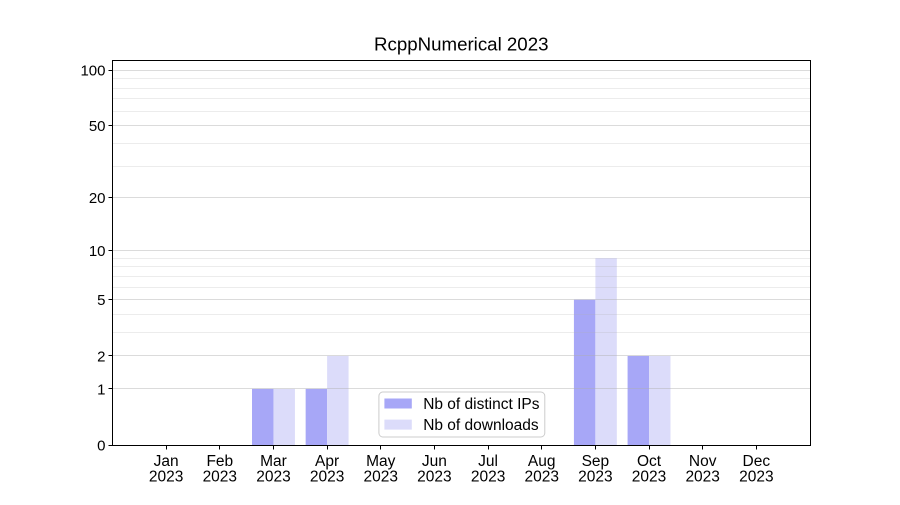 Image resolution: width=900 pixels, height=505 pixels. I want to click on svg-text: 50, so click(97, 126).